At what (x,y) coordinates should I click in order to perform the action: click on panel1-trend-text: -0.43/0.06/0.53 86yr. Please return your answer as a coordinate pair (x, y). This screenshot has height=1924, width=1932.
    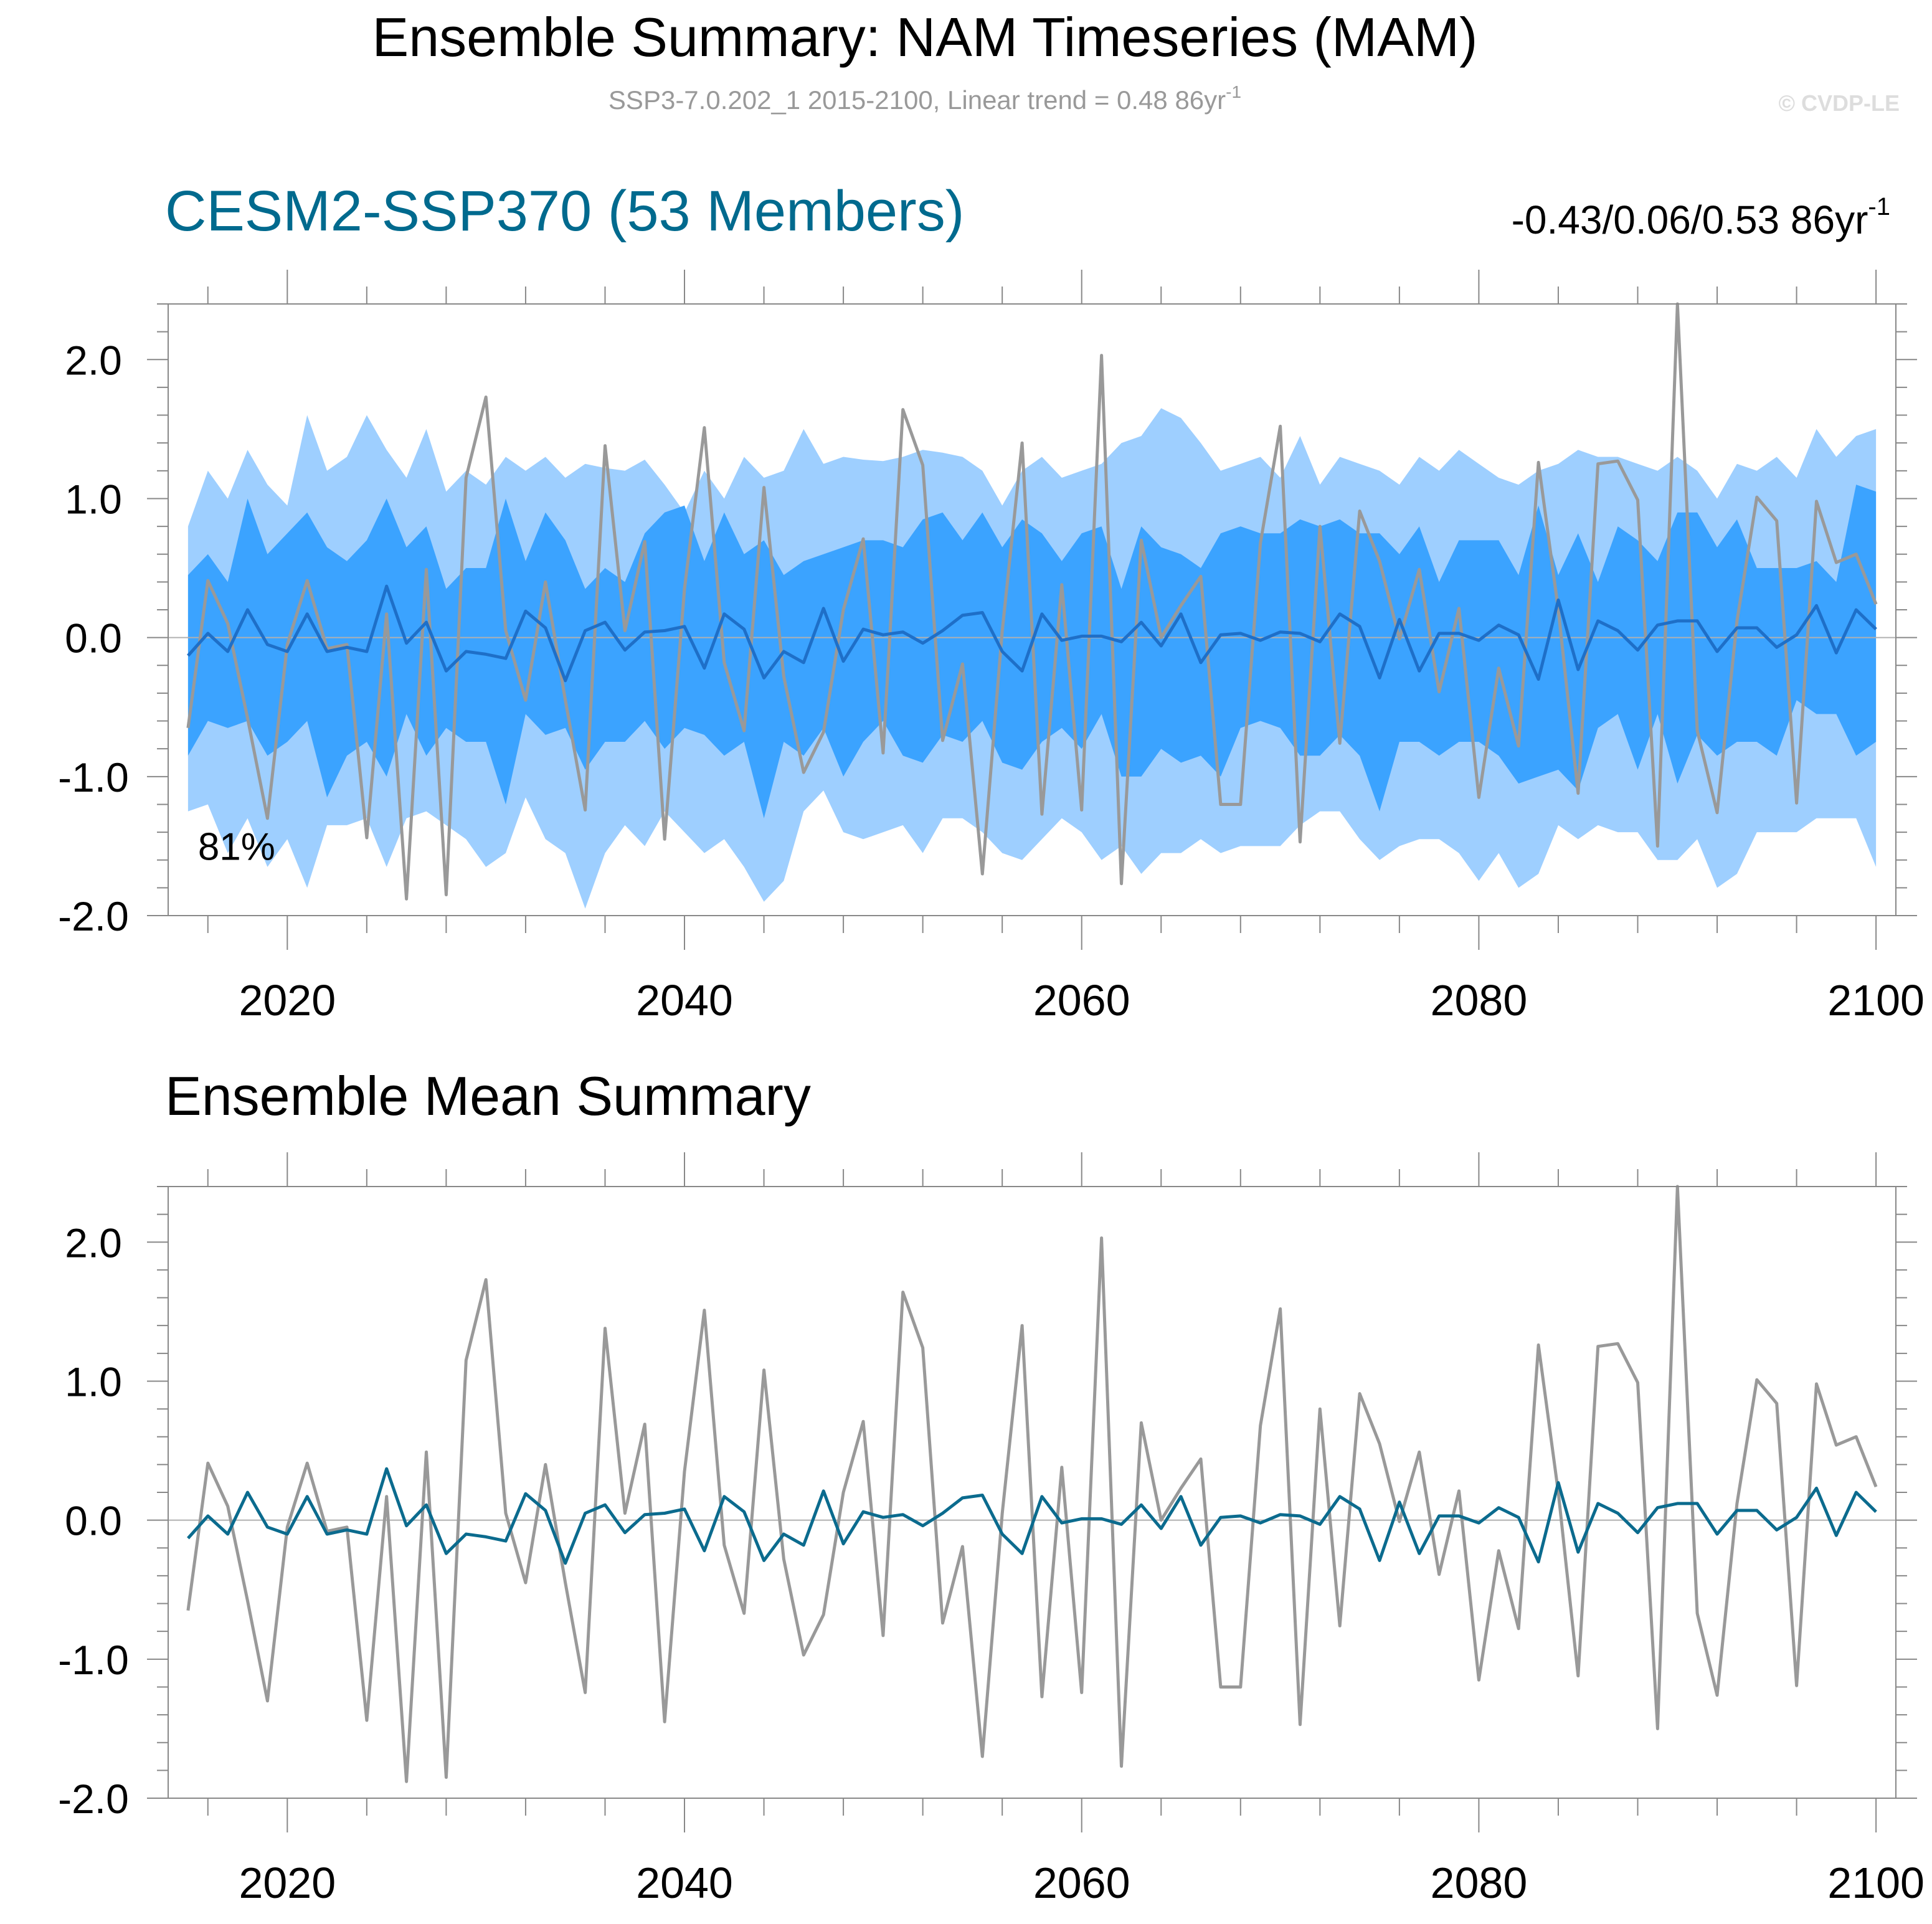
    Looking at the image, I should click on (1690, 219).